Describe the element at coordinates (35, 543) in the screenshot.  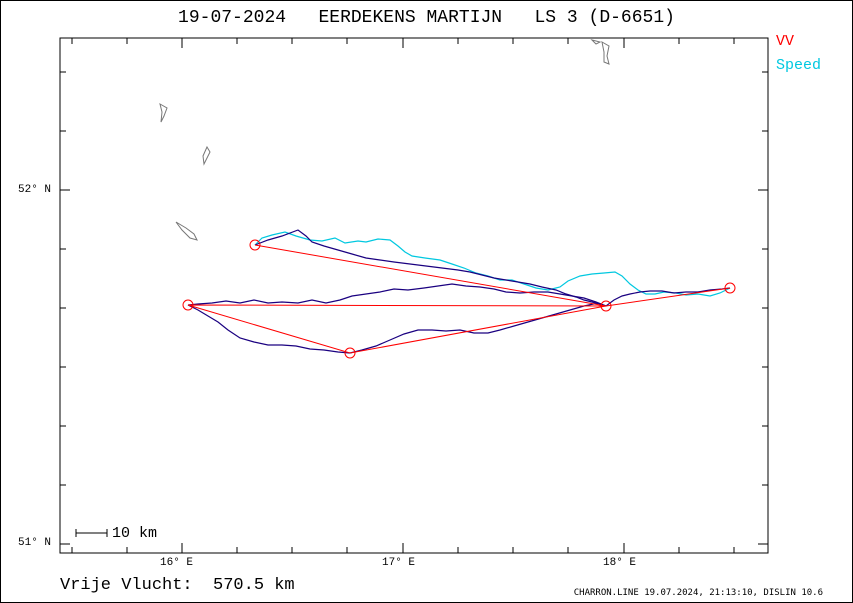
I see `lat-label-51: 51° N` at that location.